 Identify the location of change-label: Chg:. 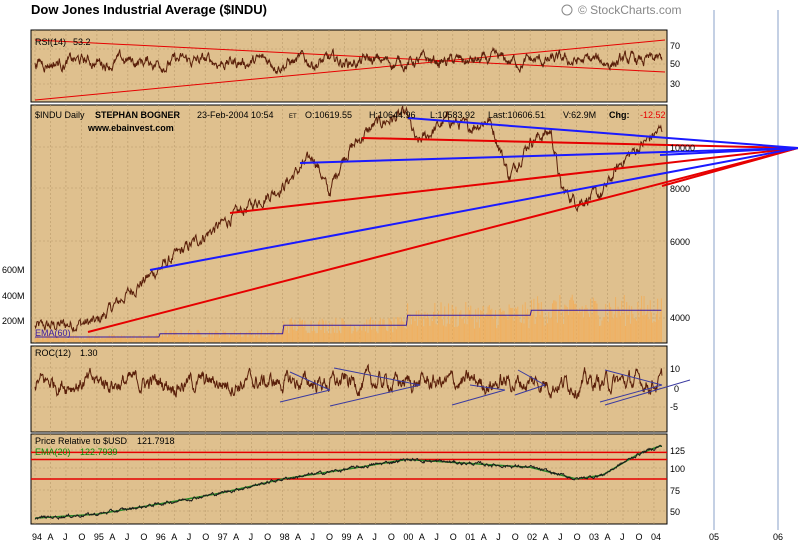
(619, 115).